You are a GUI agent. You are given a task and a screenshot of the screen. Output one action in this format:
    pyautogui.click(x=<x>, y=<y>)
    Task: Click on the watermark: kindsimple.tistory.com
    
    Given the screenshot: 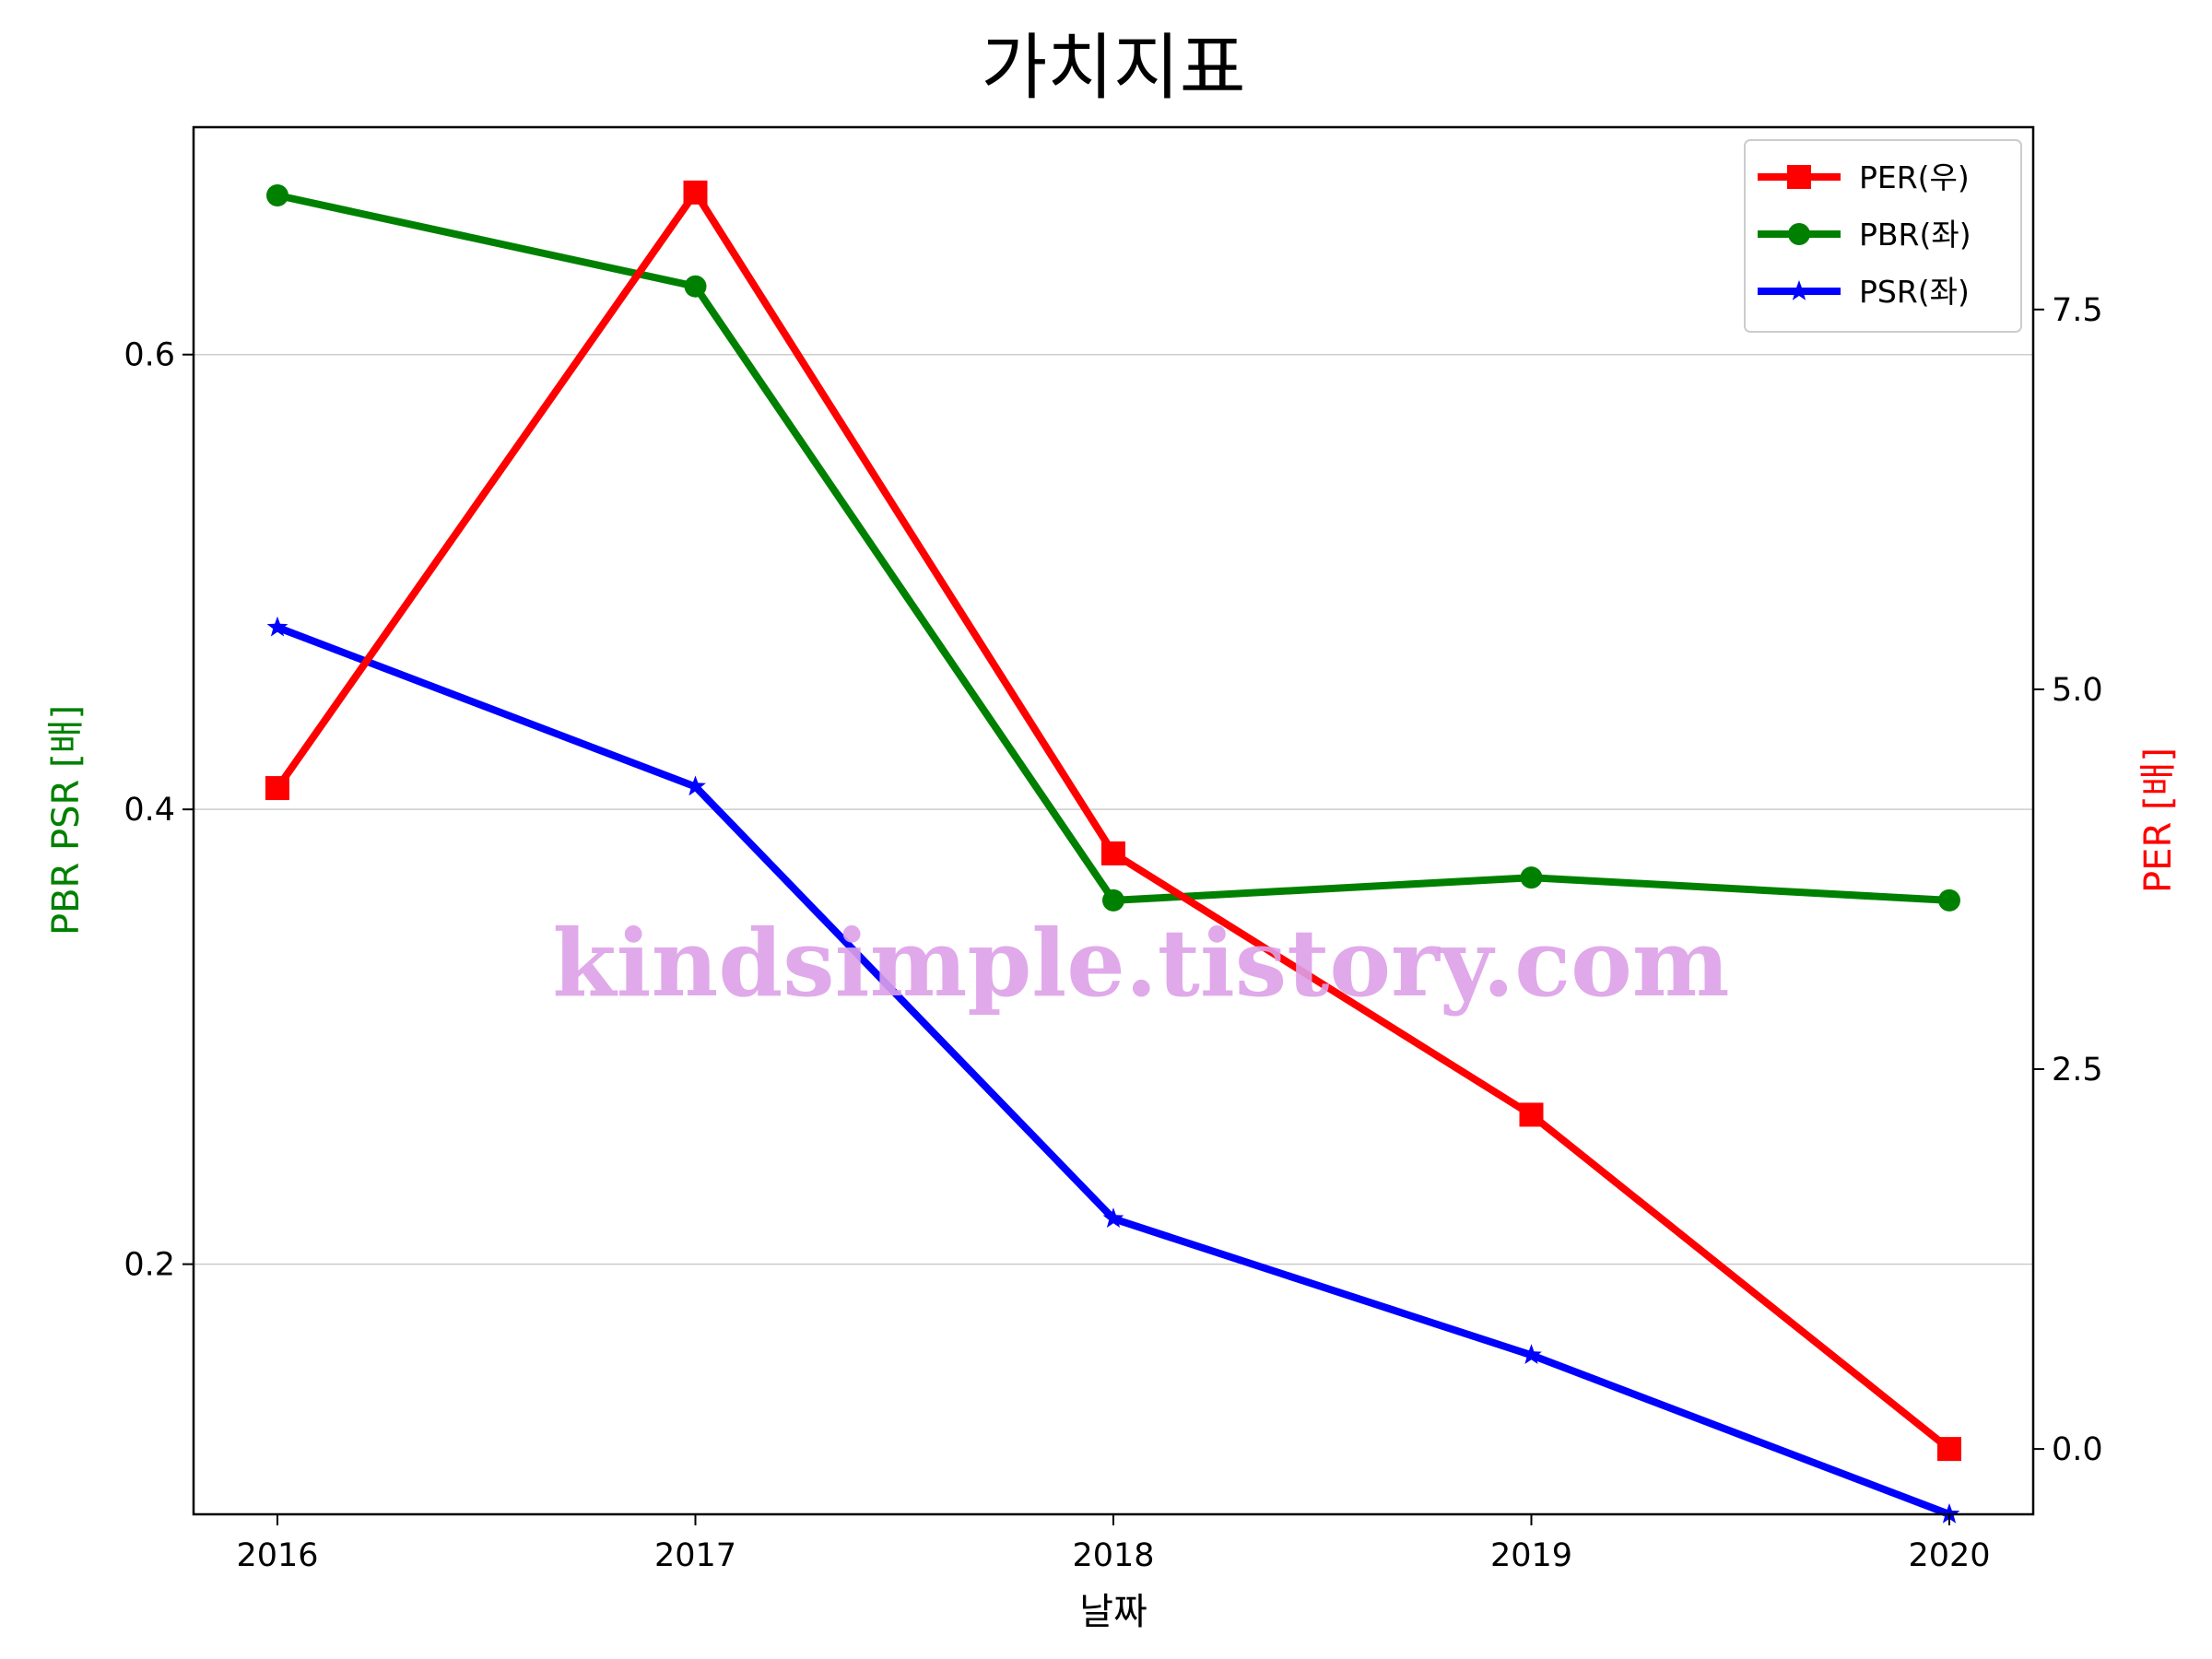 What is the action you would take?
    pyautogui.click(x=1140, y=963)
    